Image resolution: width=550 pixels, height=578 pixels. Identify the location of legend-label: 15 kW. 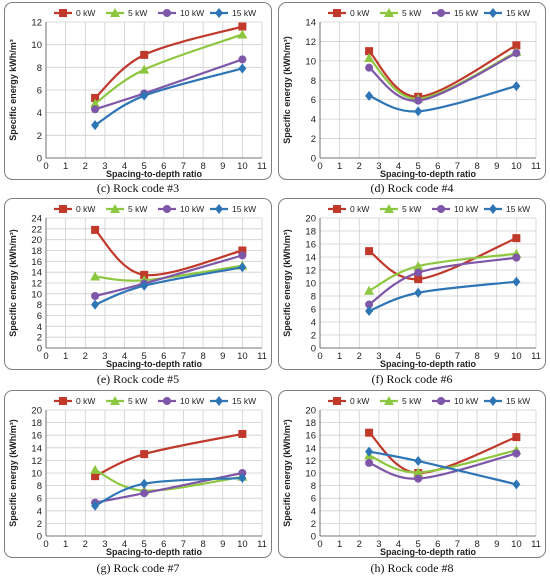
(518, 401).